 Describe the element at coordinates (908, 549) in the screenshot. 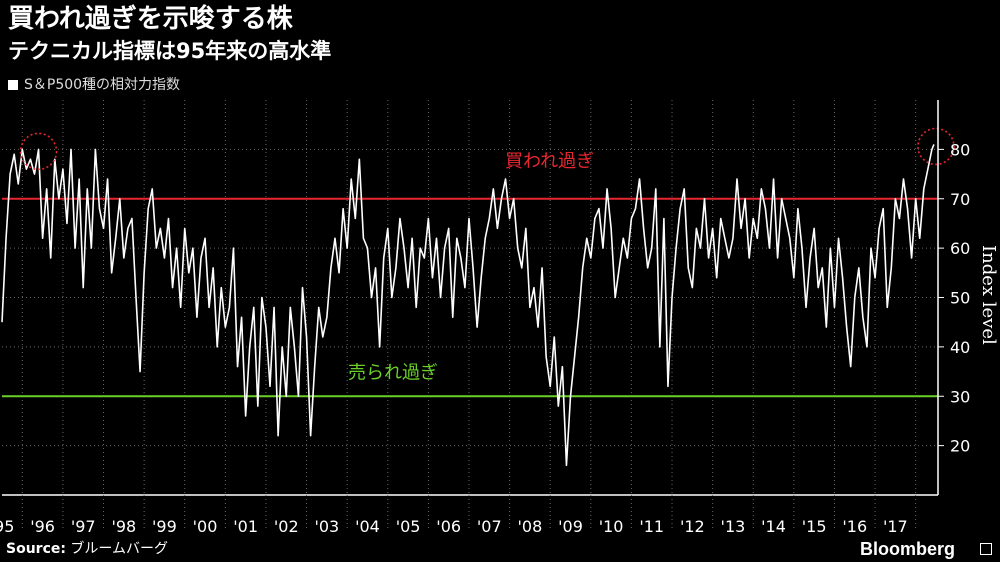

I see `bloomberg-logo: Bloomberg` at that location.